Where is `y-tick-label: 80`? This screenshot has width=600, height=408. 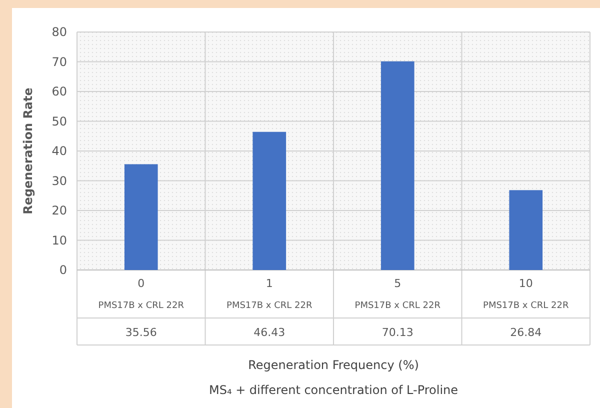
y-tick-label: 80 is located at coordinates (59, 32).